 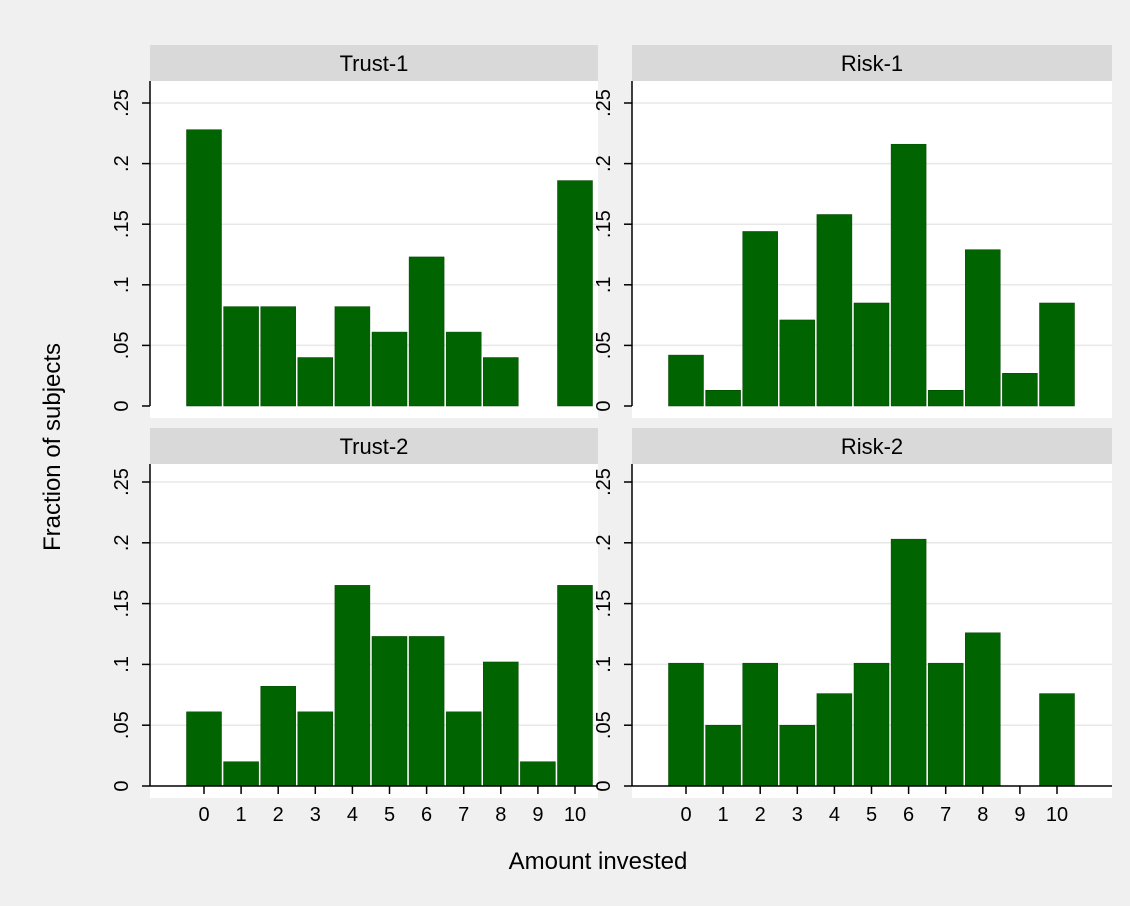 I want to click on panel-title: Trust-1, so click(x=374, y=63).